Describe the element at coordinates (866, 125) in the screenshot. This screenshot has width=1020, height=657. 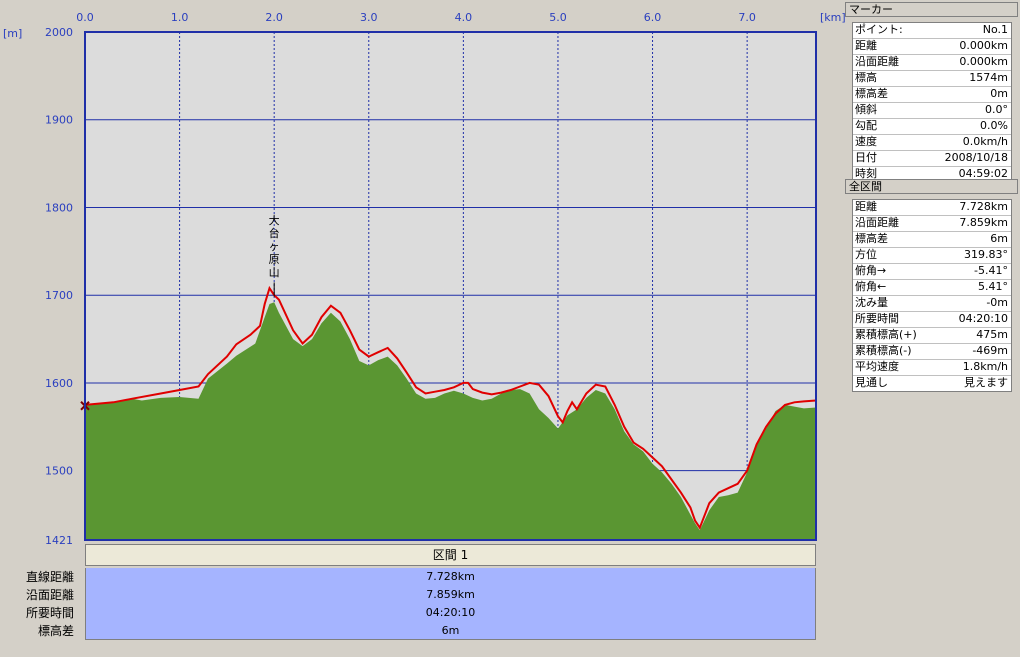
I see `panel-row-label: 勾配` at that location.